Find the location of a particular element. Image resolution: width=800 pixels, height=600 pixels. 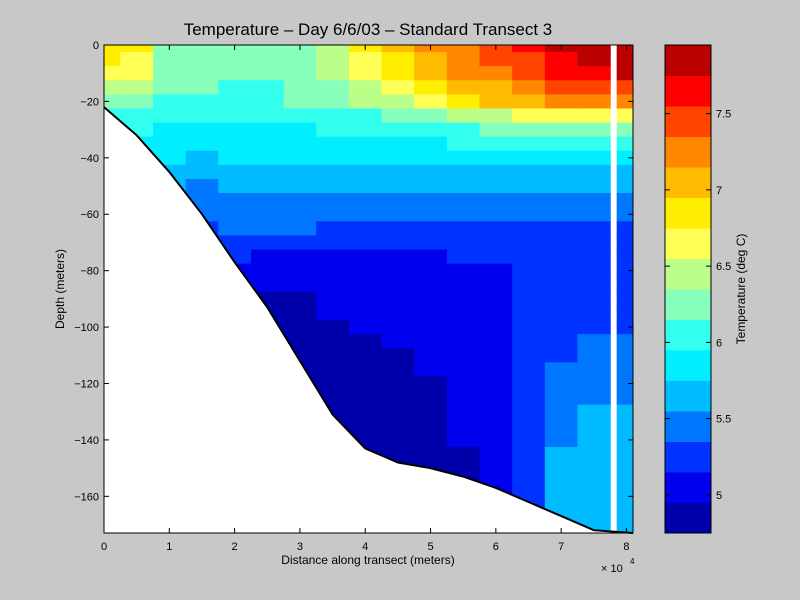

colorbar-frame is located at coordinates (688, 289).